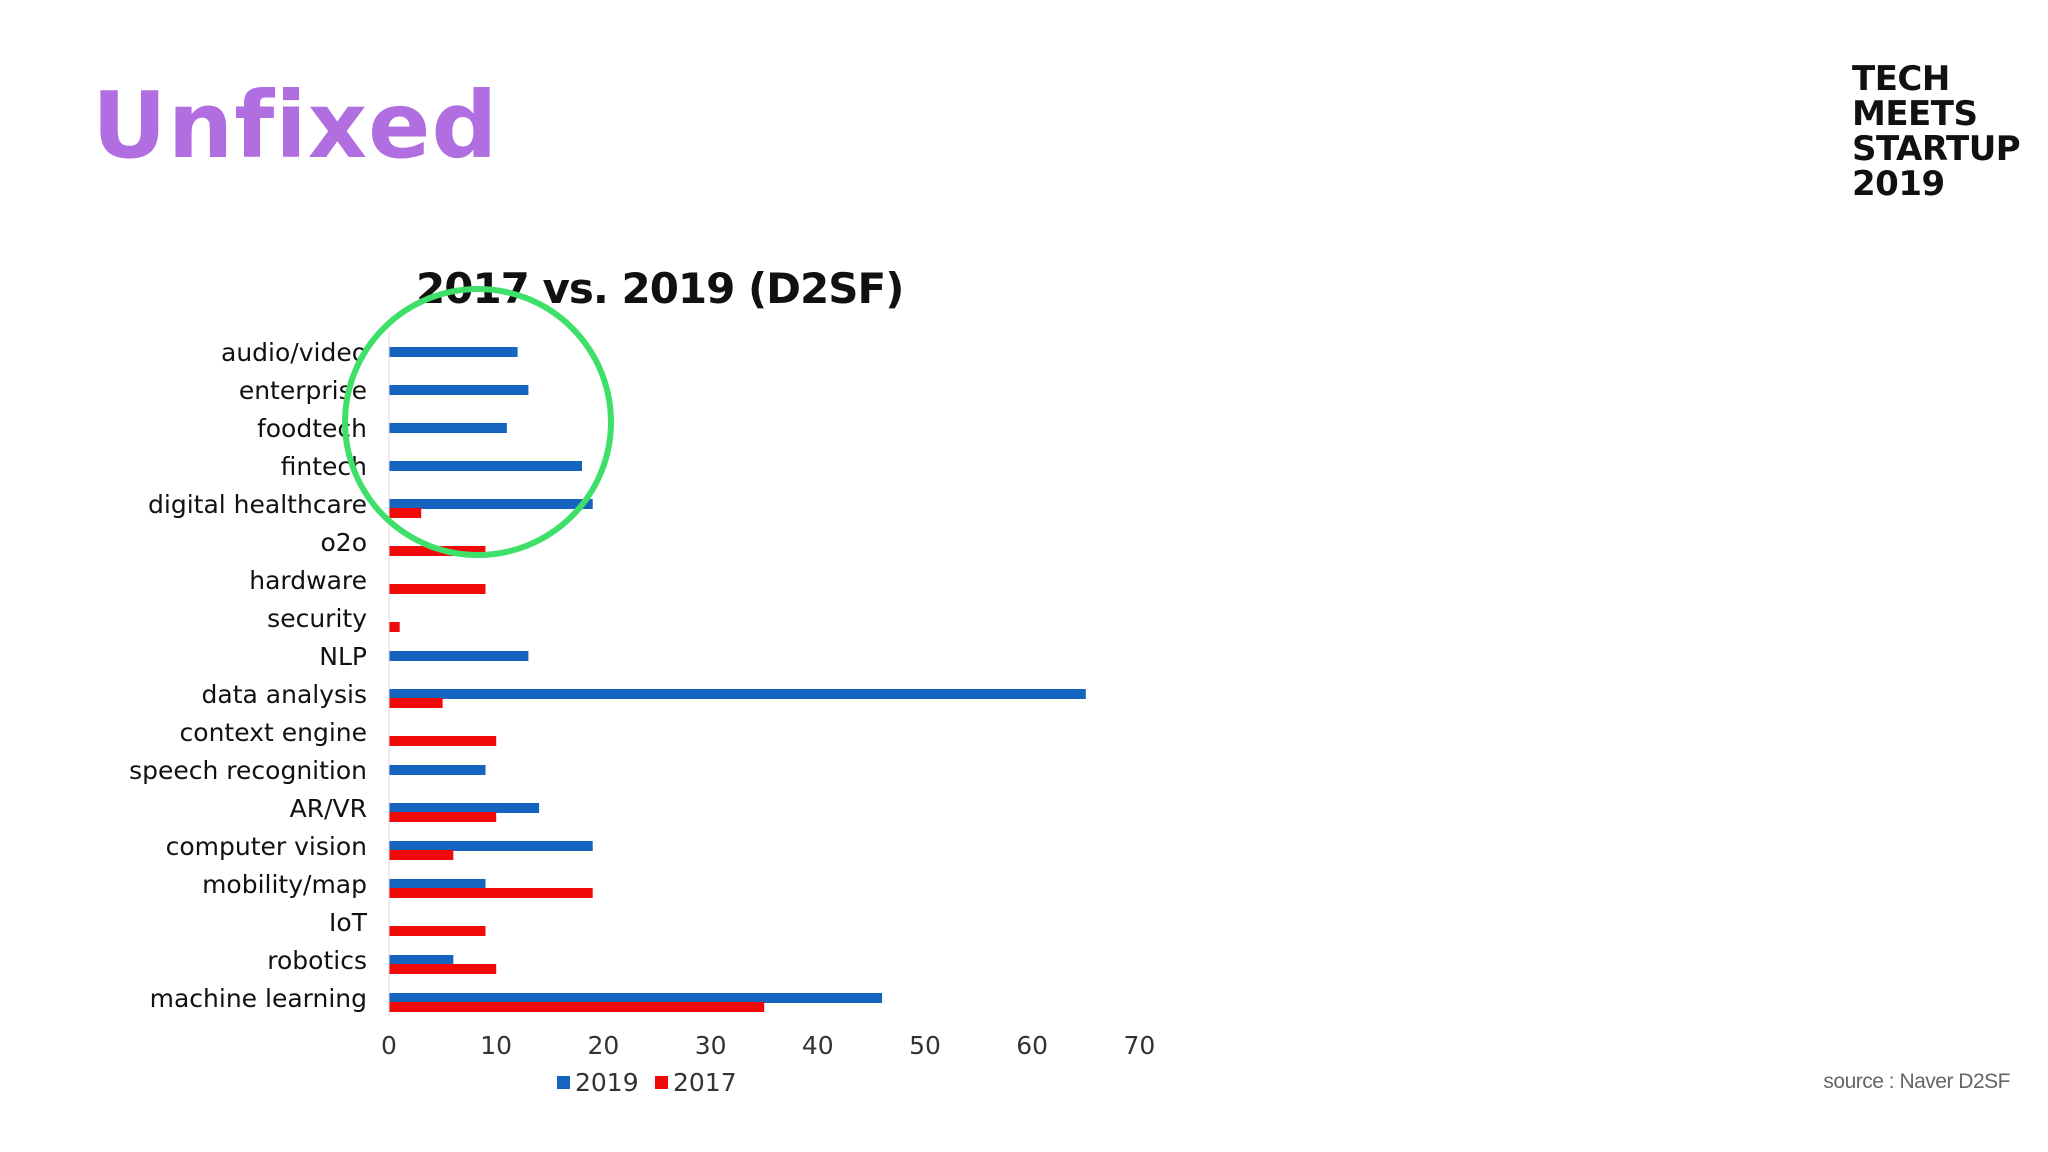 This screenshot has width=2048, height=1152. Describe the element at coordinates (248, 770) in the screenshot. I see `category-label: speech recognition` at that location.